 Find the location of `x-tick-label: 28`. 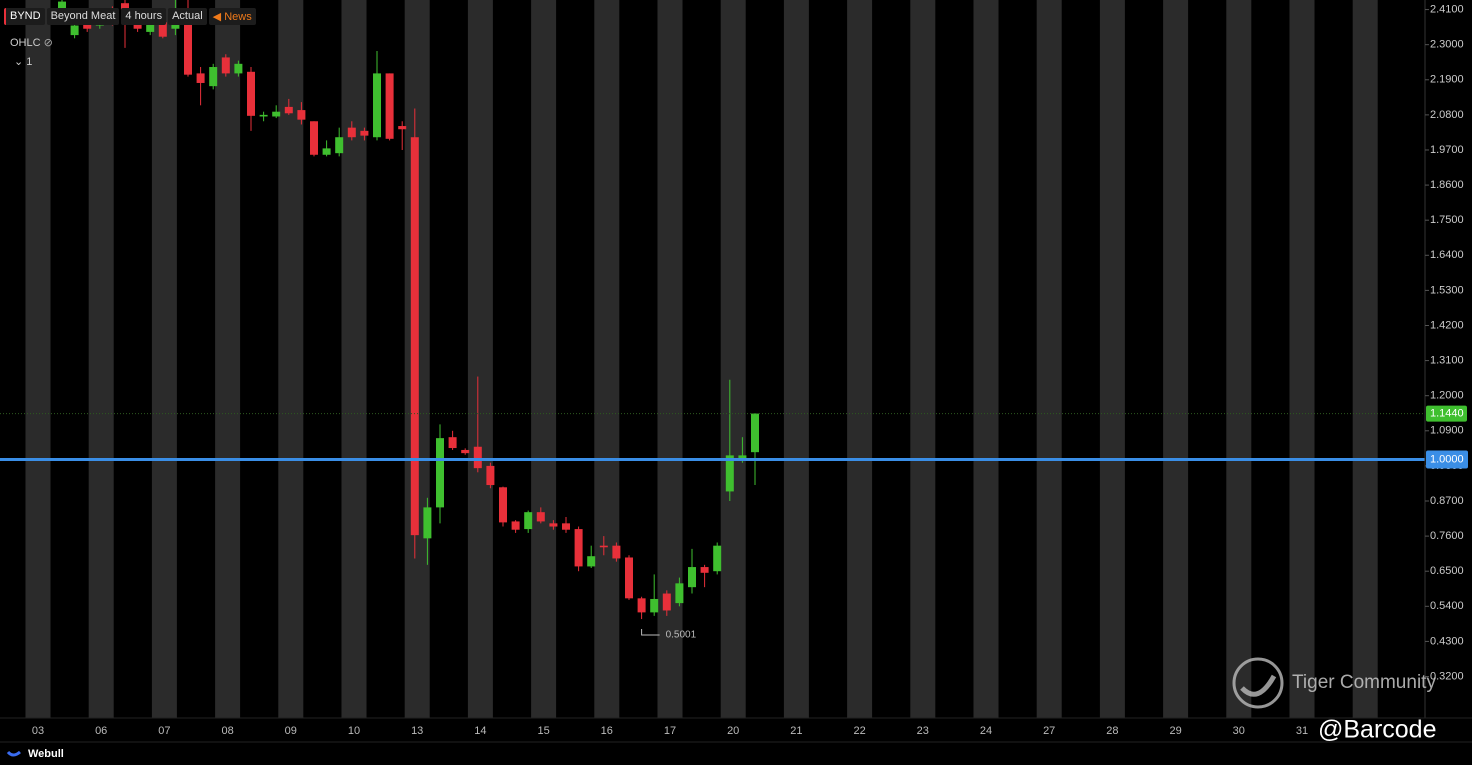

x-tick-label: 28 is located at coordinates (1112, 731).